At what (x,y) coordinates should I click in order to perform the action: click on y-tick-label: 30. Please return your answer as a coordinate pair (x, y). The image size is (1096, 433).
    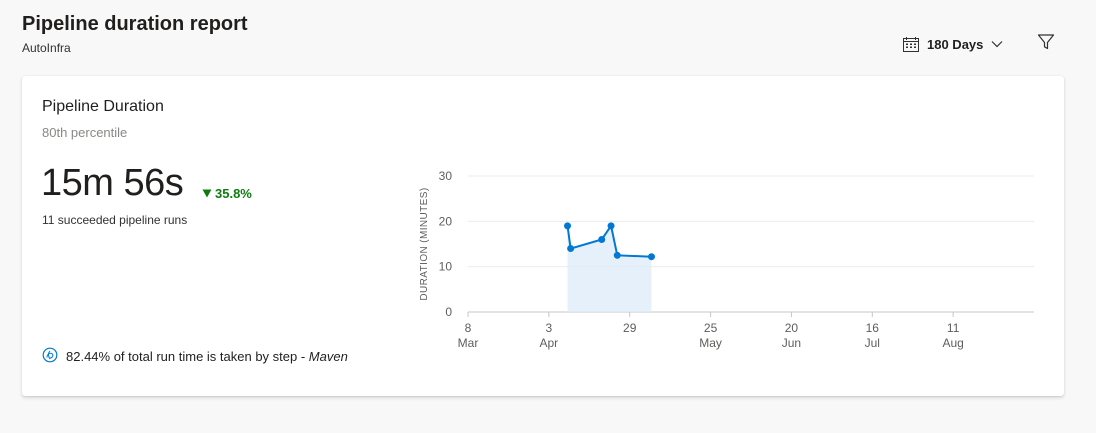
    Looking at the image, I should click on (446, 176).